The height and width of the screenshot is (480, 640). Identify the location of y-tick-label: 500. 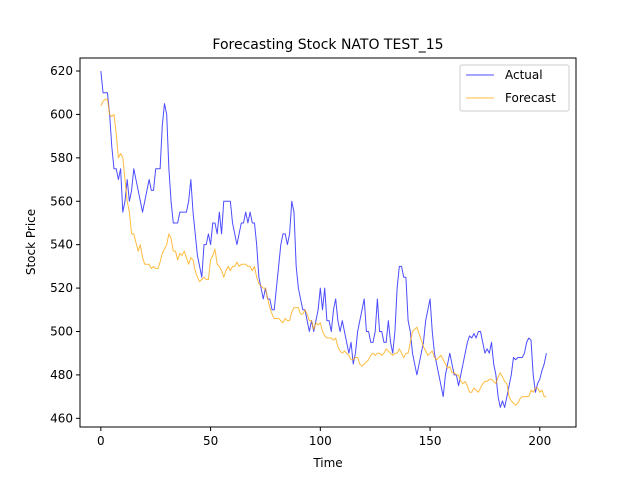
(61, 331).